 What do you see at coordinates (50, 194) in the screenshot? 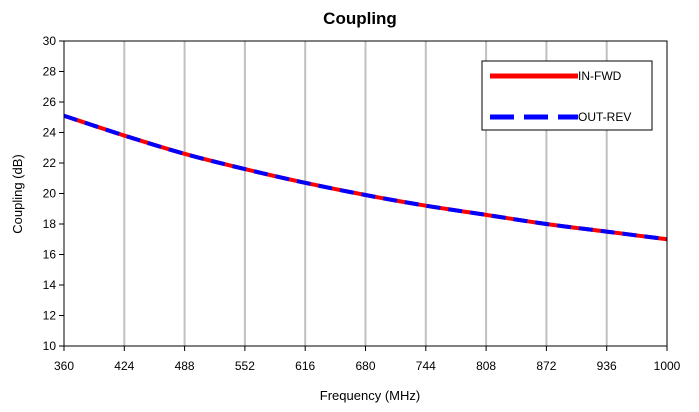
I see `y-tick-label-20: 20` at bounding box center [50, 194].